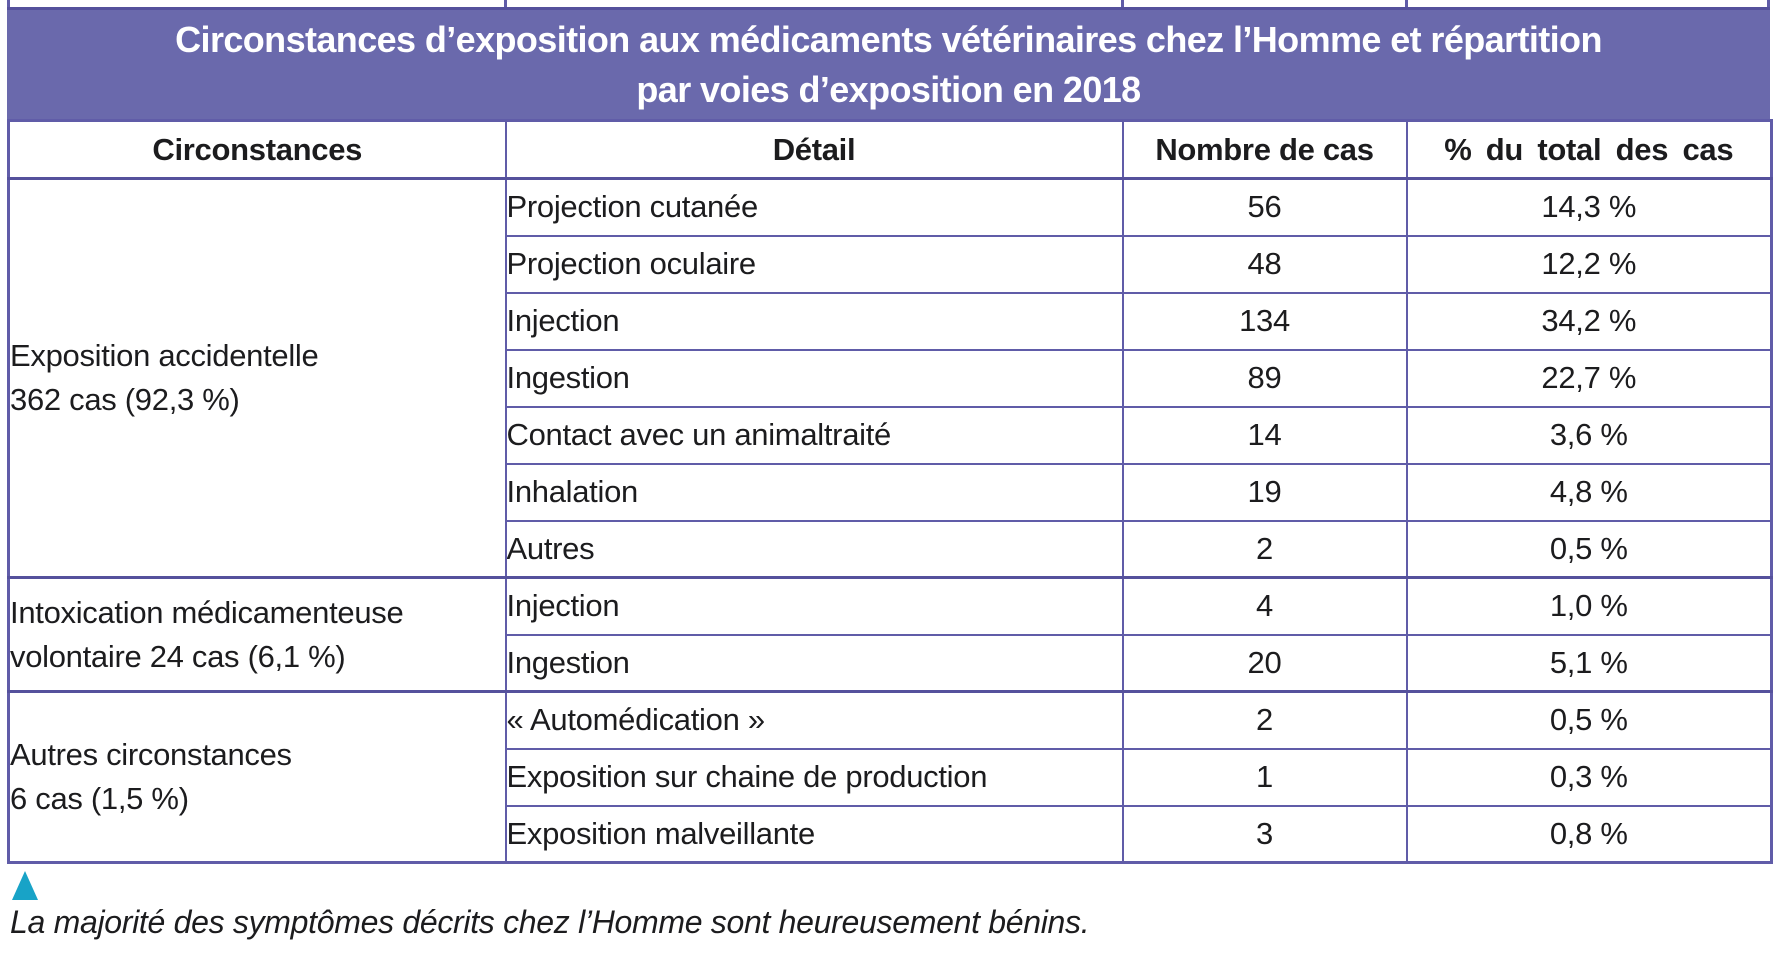 The image size is (1777, 967). What do you see at coordinates (1264, 492) in the screenshot?
I see `cases-cell: 19` at bounding box center [1264, 492].